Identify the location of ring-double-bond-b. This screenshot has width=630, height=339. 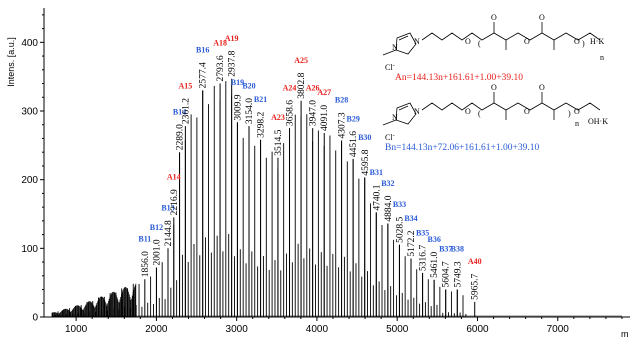
(403, 108).